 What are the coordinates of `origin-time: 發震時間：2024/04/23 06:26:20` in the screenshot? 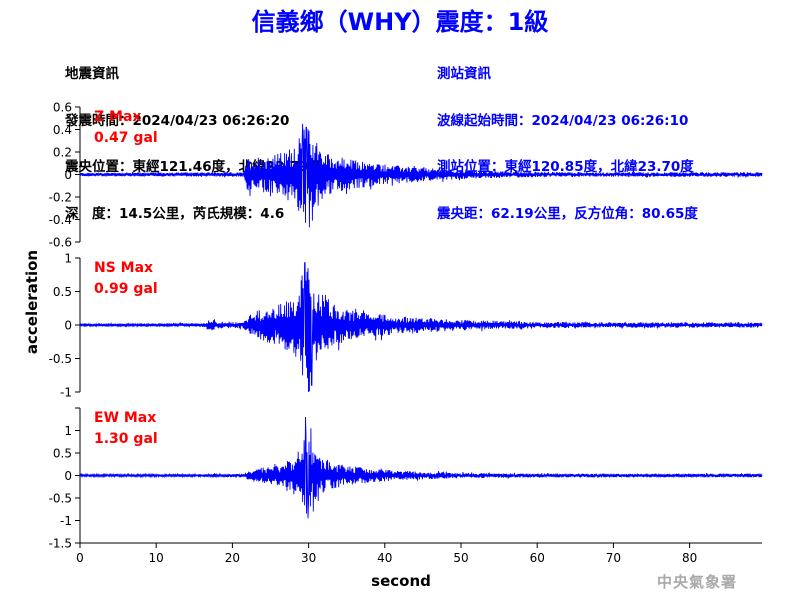 It's located at (177, 120).